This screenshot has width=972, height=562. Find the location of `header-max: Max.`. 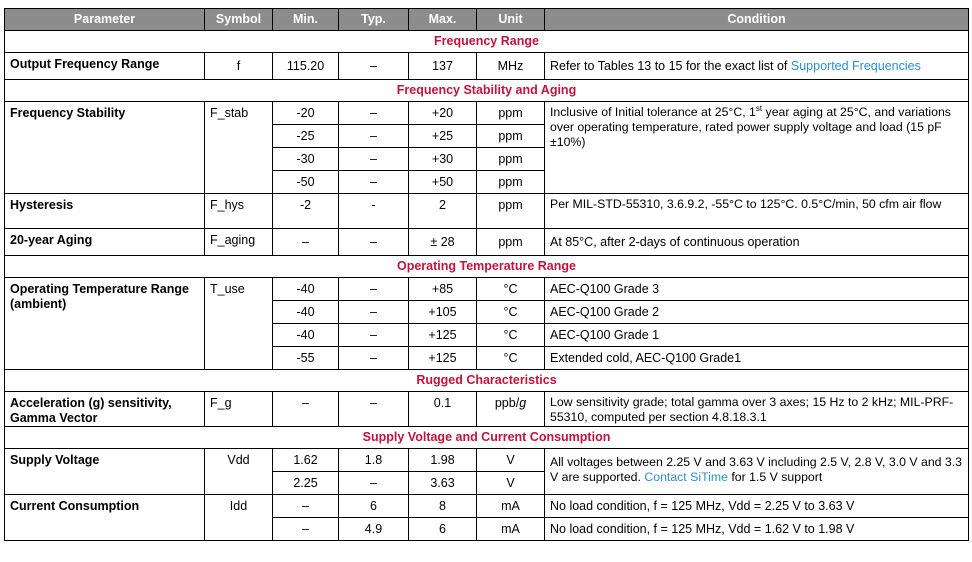

header-max: Max. is located at coordinates (442, 19).